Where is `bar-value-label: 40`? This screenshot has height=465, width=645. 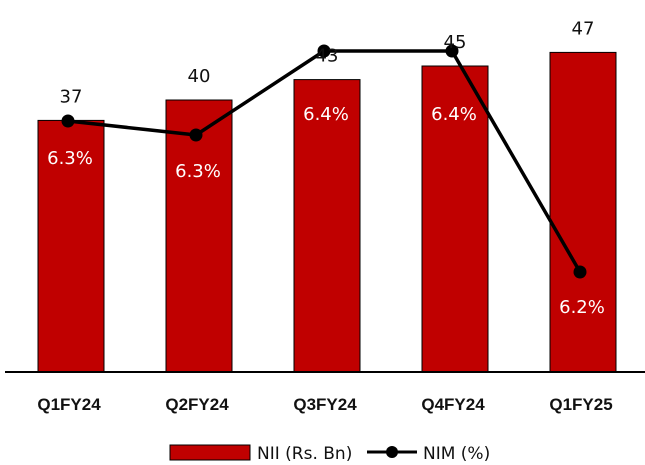
bar-value-label: 40 is located at coordinates (199, 76).